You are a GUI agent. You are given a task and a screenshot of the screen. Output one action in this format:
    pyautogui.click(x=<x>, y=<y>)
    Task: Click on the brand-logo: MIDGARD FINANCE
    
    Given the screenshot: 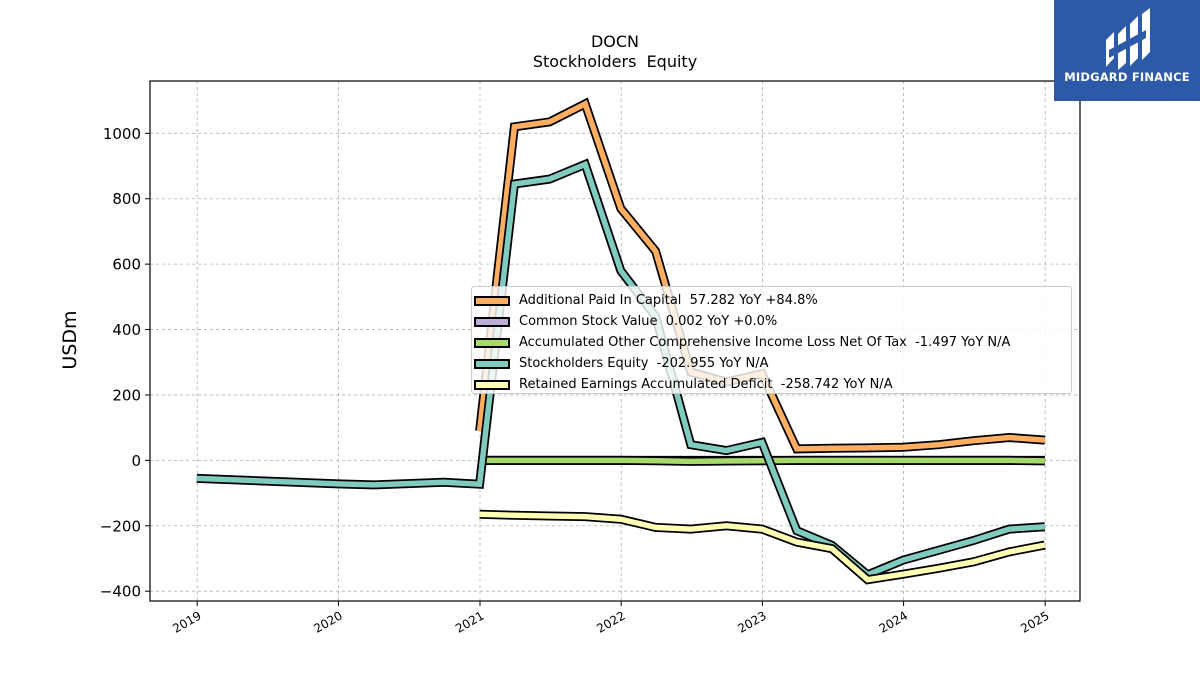 What is the action you would take?
    pyautogui.click(x=1127, y=50)
    